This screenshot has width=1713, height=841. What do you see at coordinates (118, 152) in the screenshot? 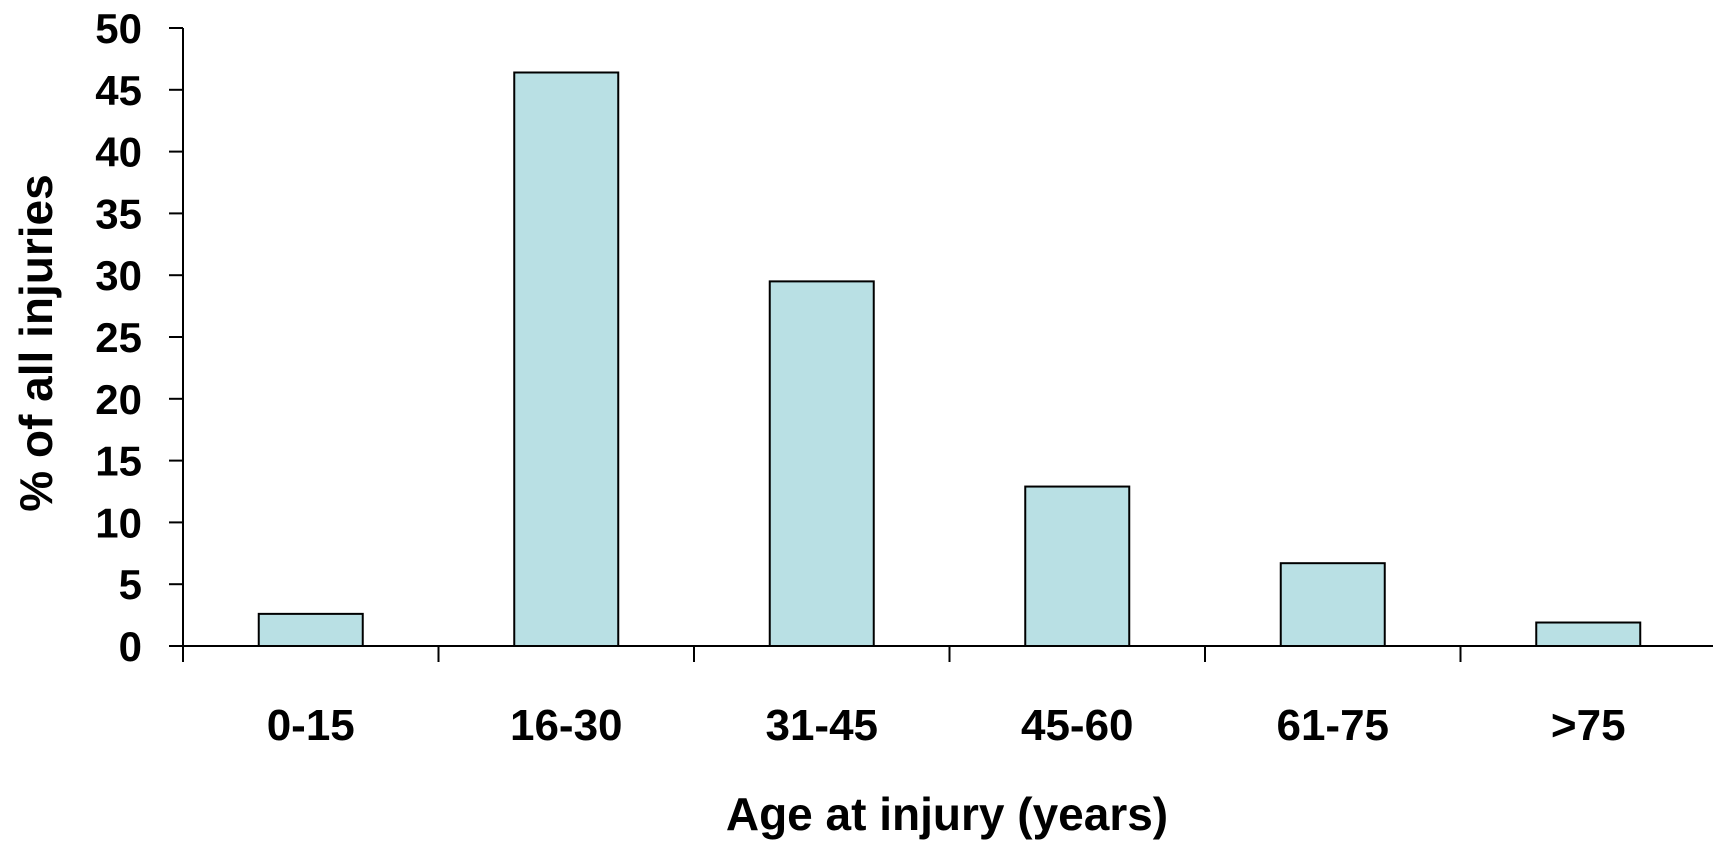
I see `y-tick-label: 40` at bounding box center [118, 152].